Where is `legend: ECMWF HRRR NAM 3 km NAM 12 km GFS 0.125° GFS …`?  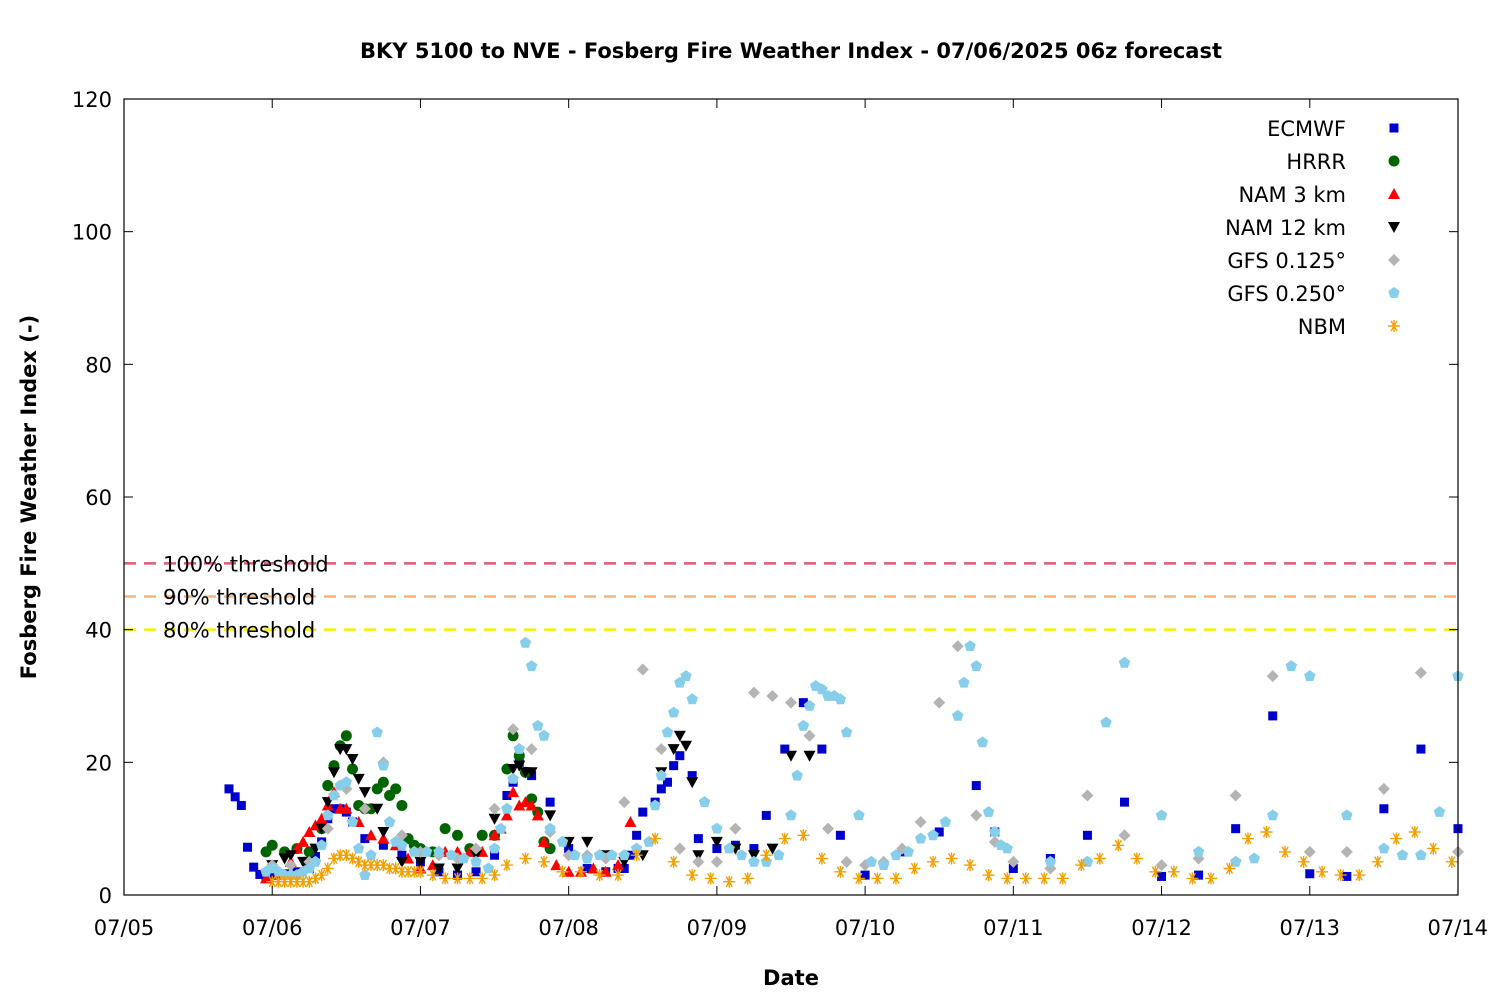 legend: ECMWF HRRR NAM 3 km NAM 12 km GFS 0.125° GFS … is located at coordinates (1312, 228).